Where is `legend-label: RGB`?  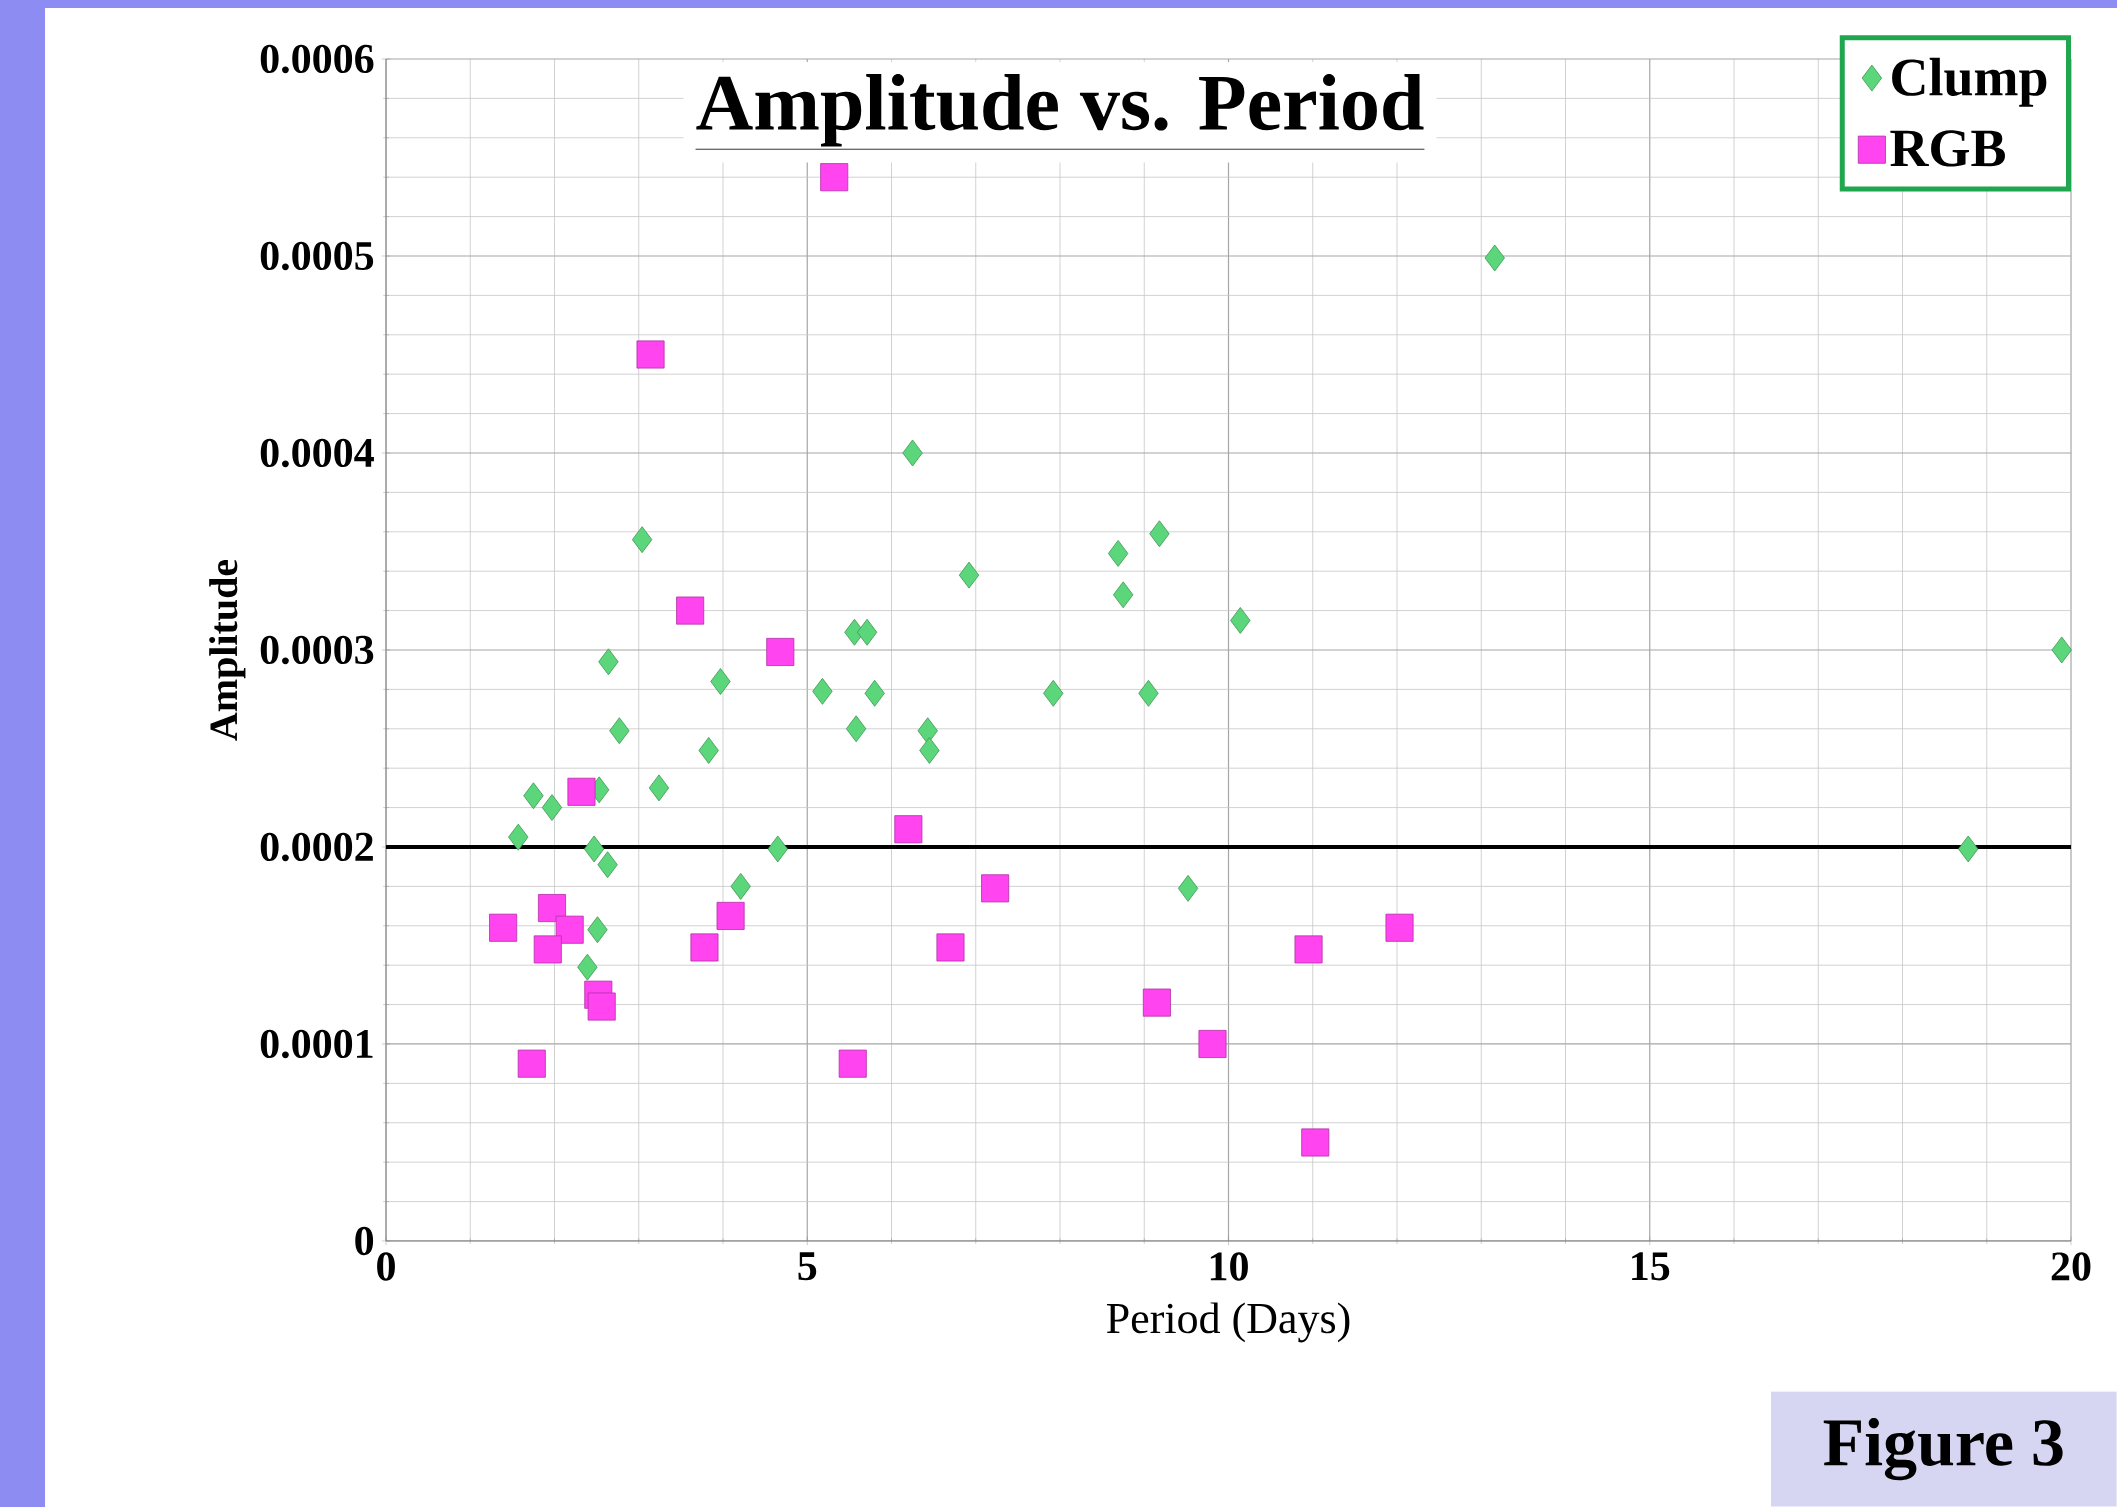
legend-label: RGB is located at coordinates (1947, 148).